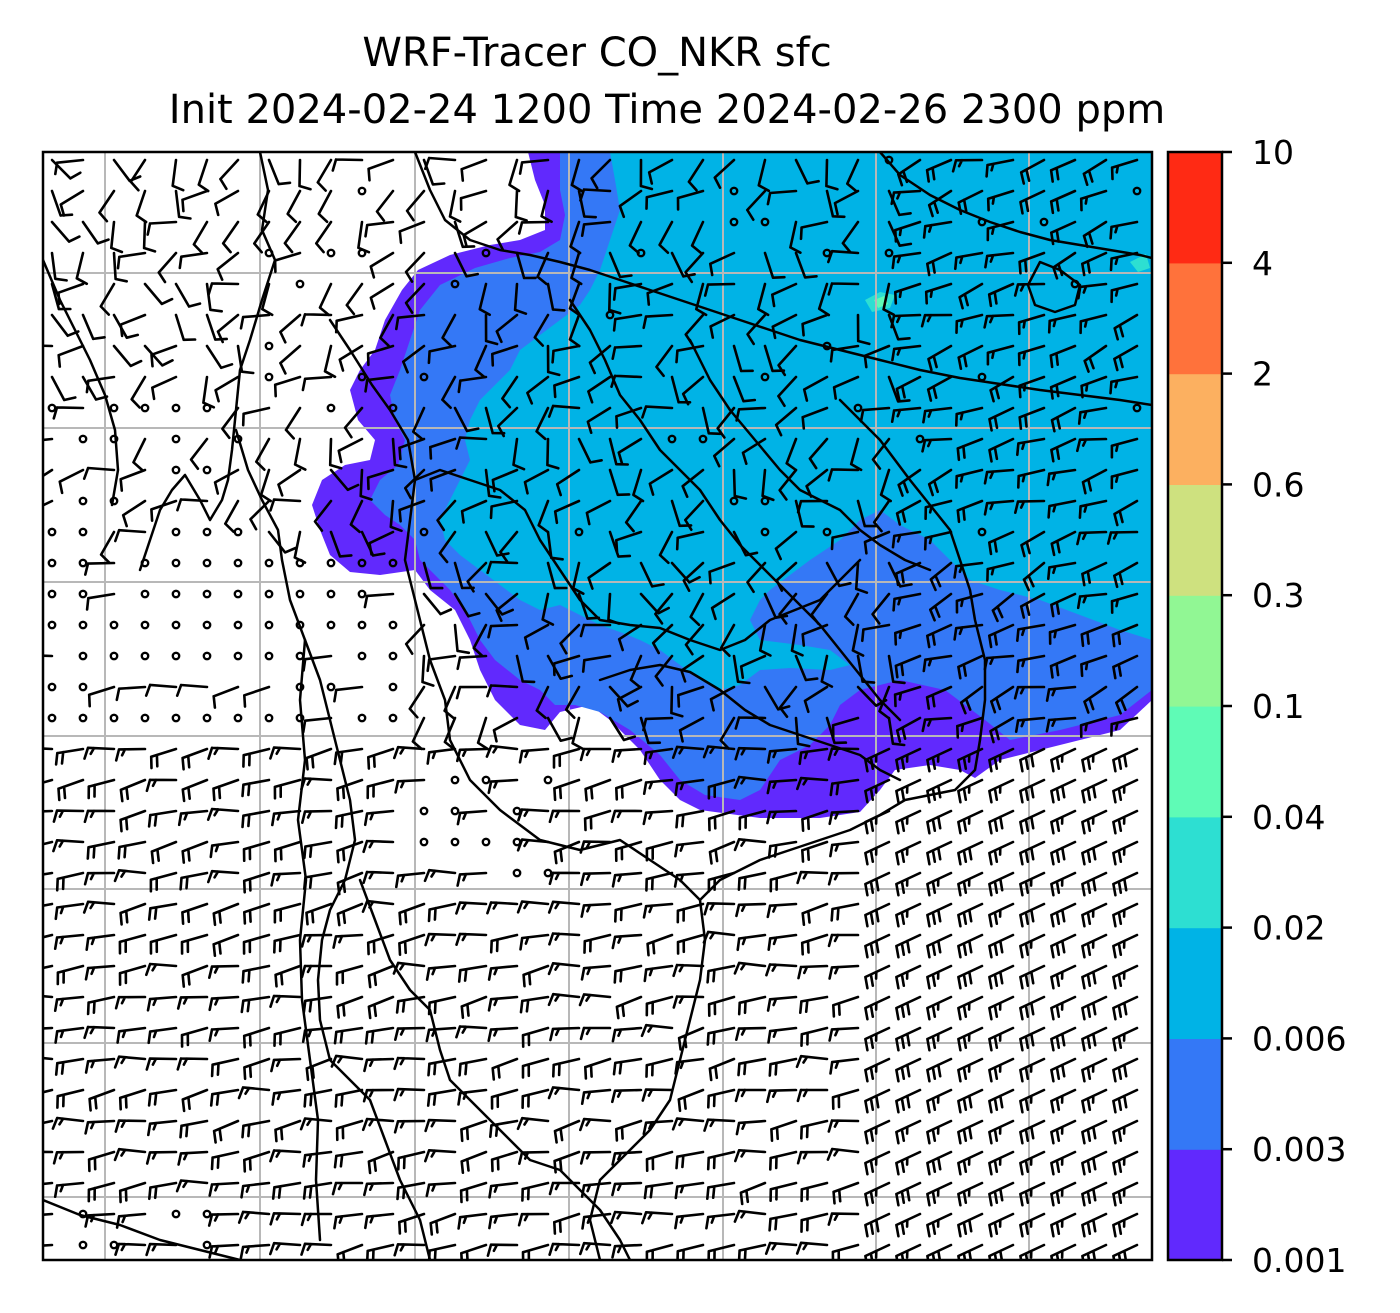 The image size is (1400, 1313). I want to click on colorbar-tick-label: 0.006, so click(1299, 1038).